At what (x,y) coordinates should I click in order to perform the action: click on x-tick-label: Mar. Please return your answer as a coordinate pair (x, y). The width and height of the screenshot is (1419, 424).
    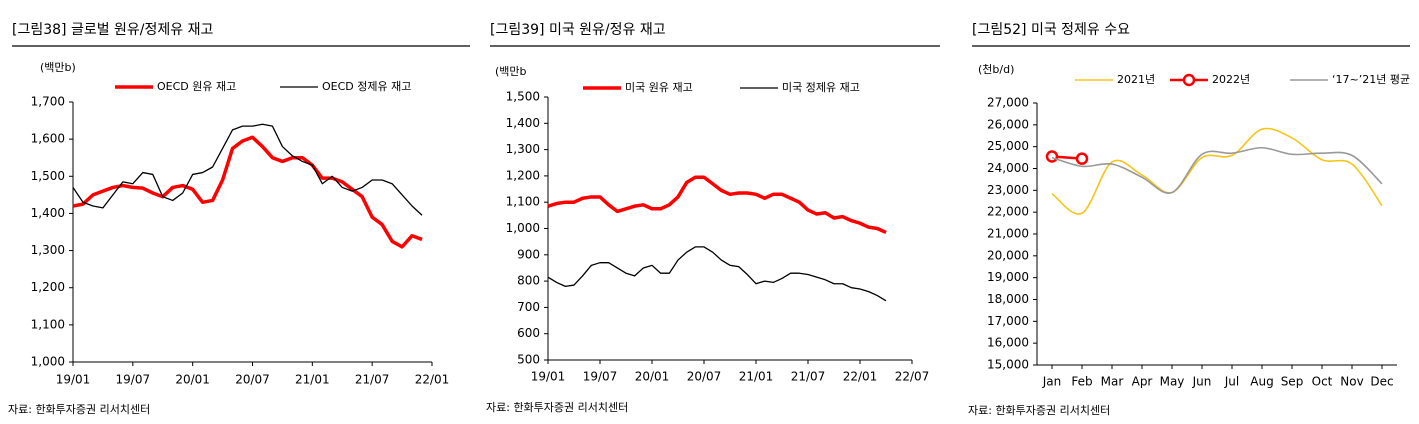
    Looking at the image, I should click on (1112, 382).